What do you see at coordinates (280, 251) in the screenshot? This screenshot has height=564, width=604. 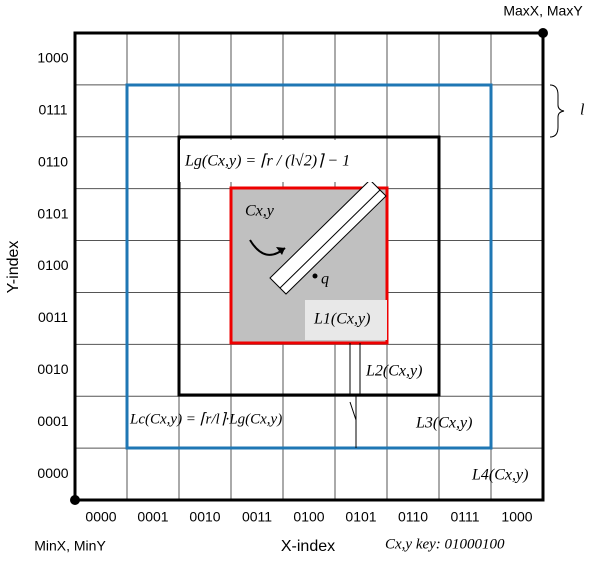 I see `arrow-head` at bounding box center [280, 251].